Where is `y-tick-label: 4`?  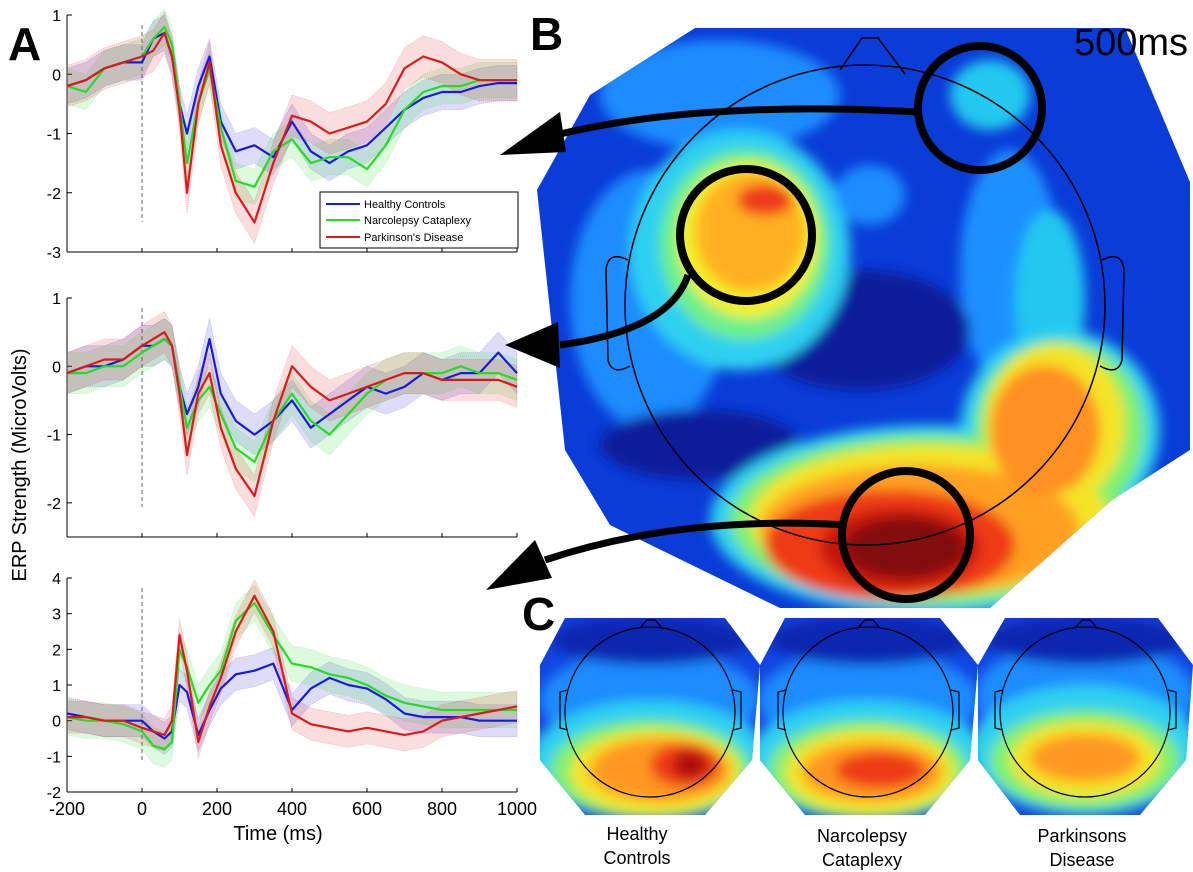
y-tick-label: 4 is located at coordinates (56, 579).